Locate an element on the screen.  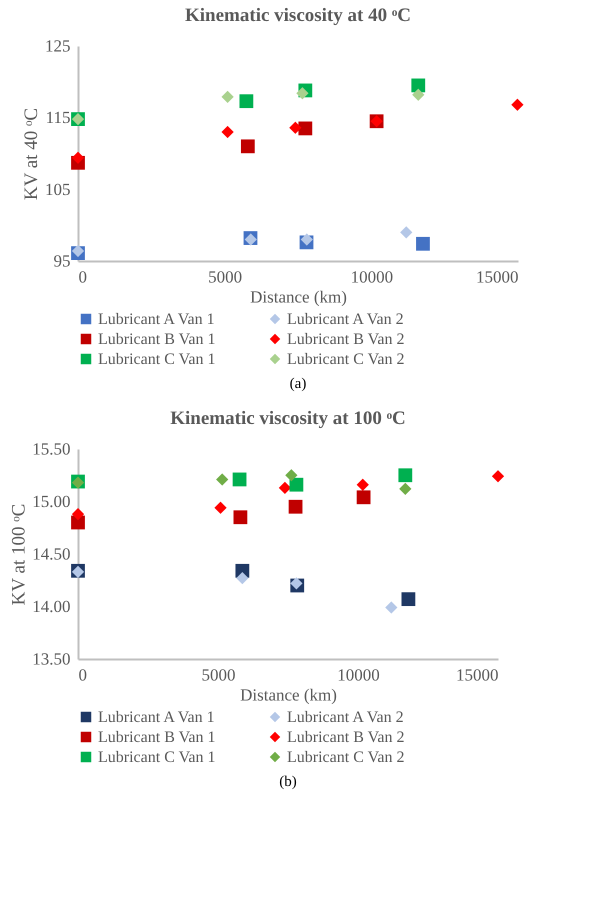
y-tick-label: 15.00 is located at coordinates (51, 501).